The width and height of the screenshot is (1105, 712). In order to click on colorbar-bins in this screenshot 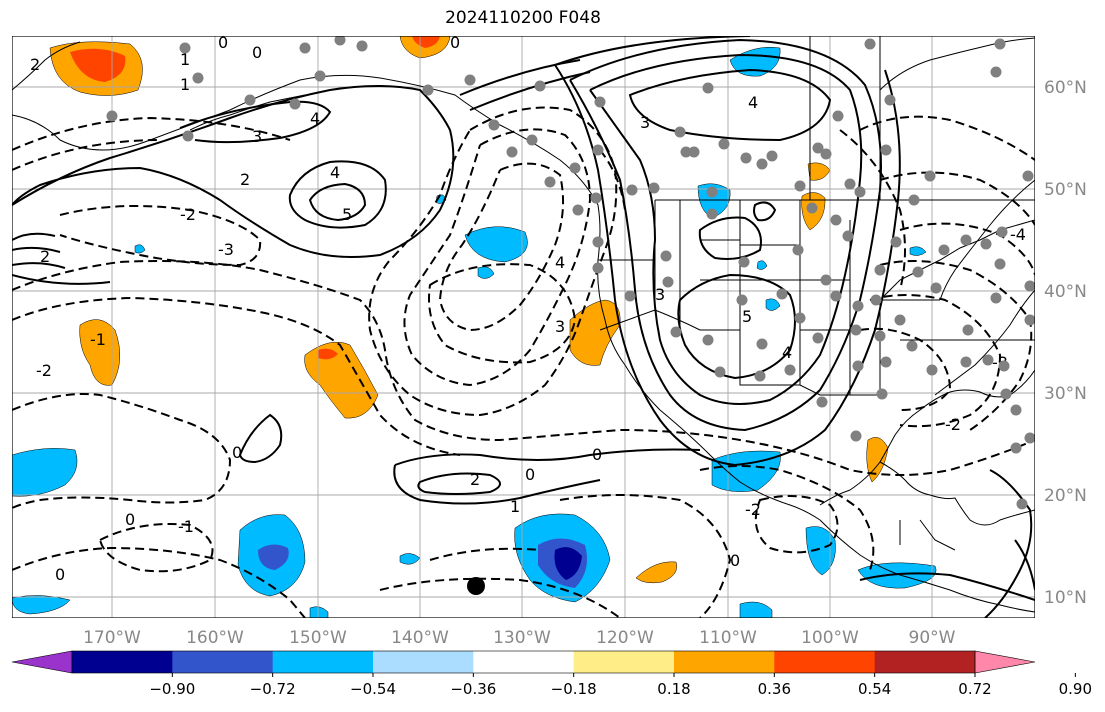, I will do `click(523, 662)`.